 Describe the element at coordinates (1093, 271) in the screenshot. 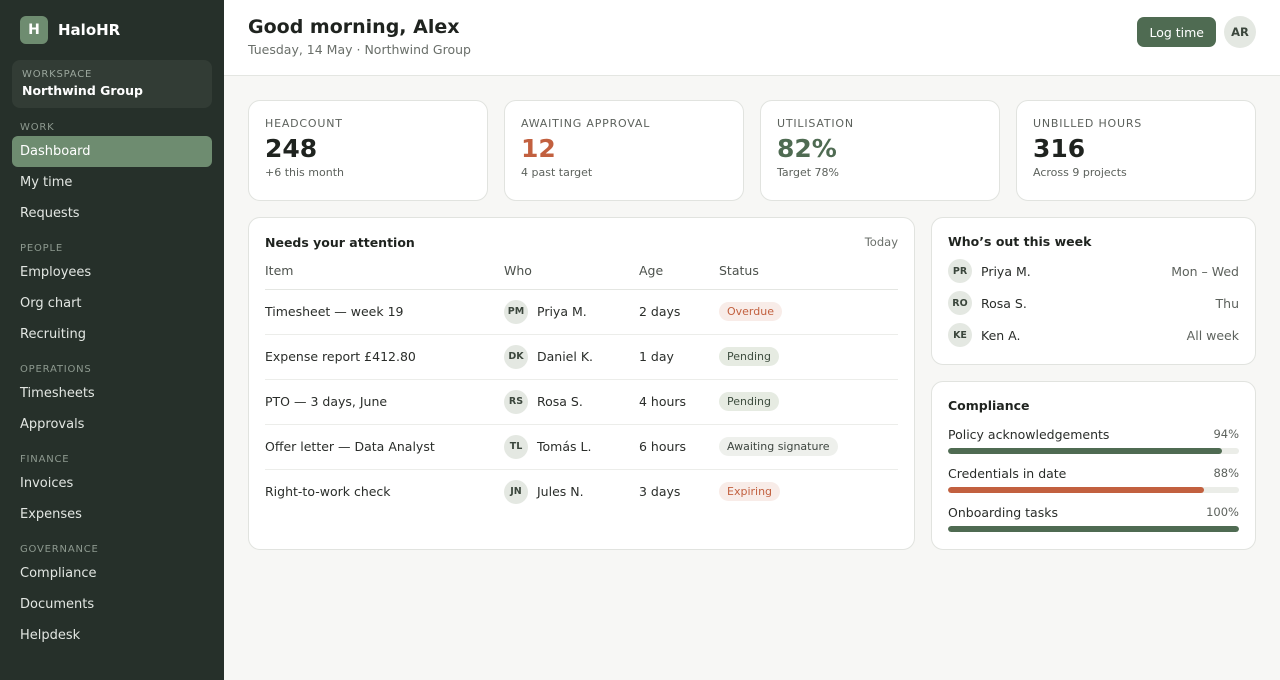

I see `list-item: PR Priya M. Mon – Wed` at that location.